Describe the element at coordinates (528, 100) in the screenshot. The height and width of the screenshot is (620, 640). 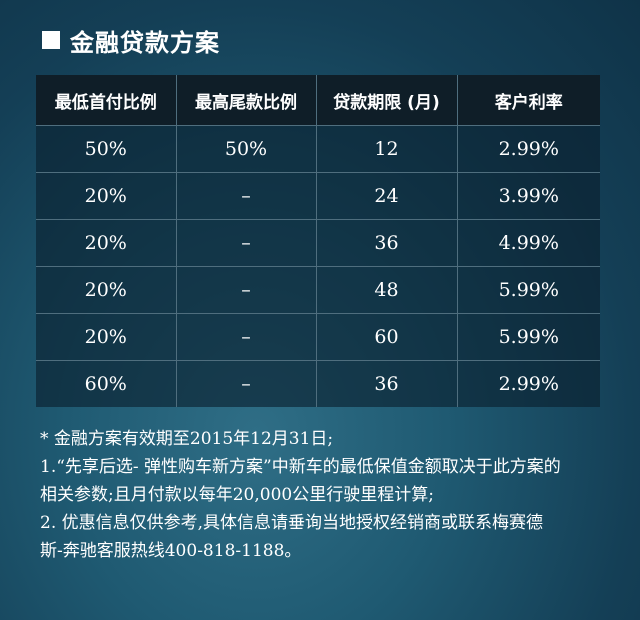
I see `header-customer-rate: 客户利率` at that location.